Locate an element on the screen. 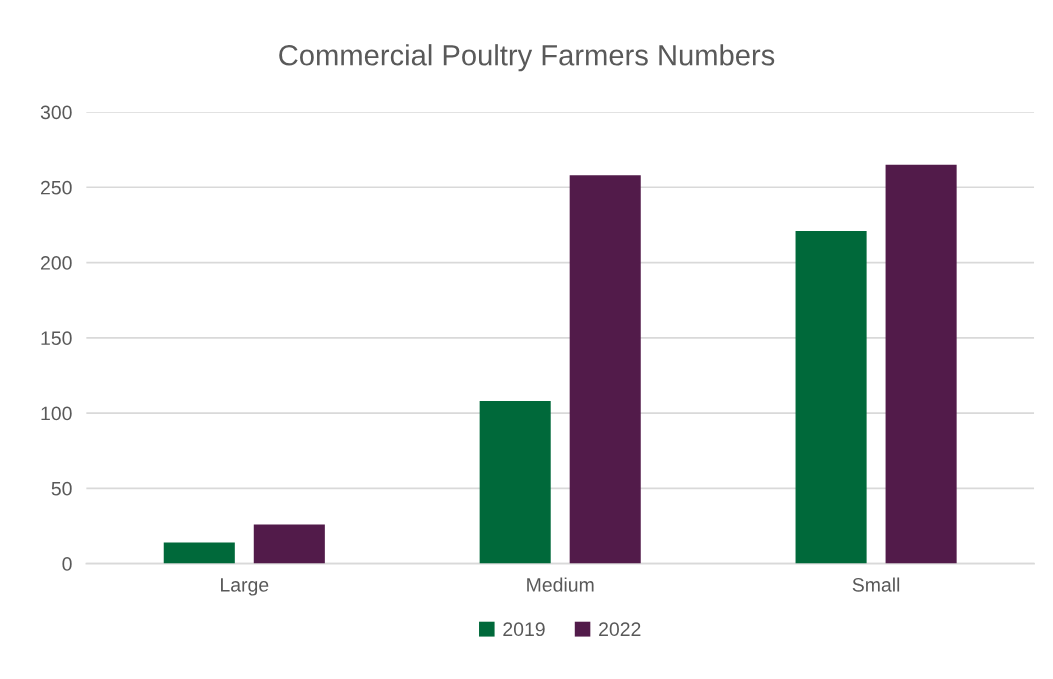  x-tick-label: Large is located at coordinates (245, 587).